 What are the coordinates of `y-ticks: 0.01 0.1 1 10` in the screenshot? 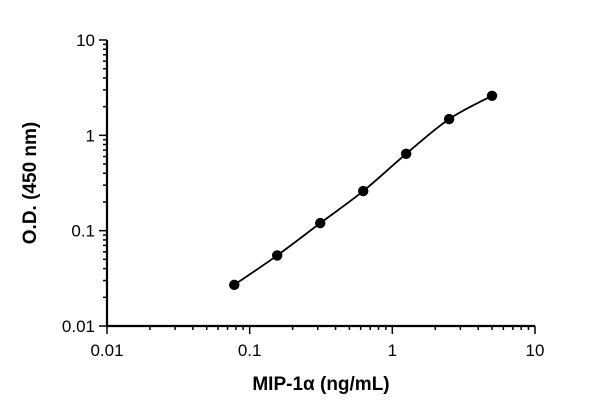 It's located at (84, 183).